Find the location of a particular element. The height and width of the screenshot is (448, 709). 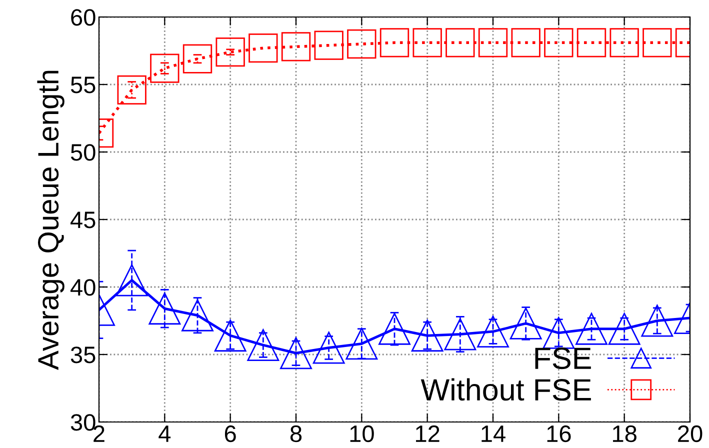

y-axis-title: Average Queue Length is located at coordinates (50, 220).